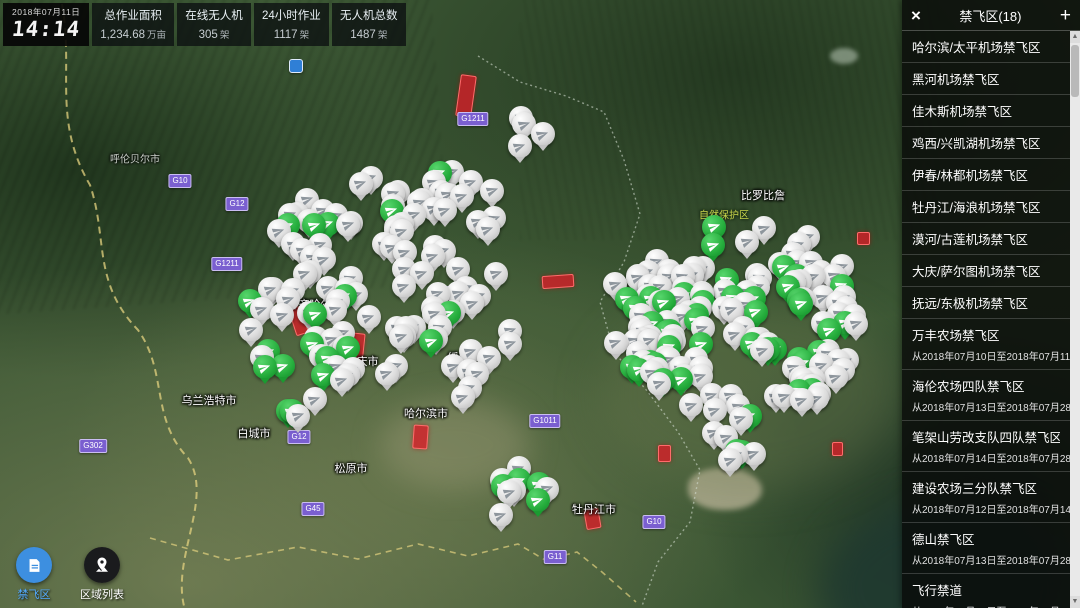 The height and width of the screenshot is (608, 1080). I want to click on no-fly-zone-item: 伊春/林都机场禁飞区, so click(986, 175).